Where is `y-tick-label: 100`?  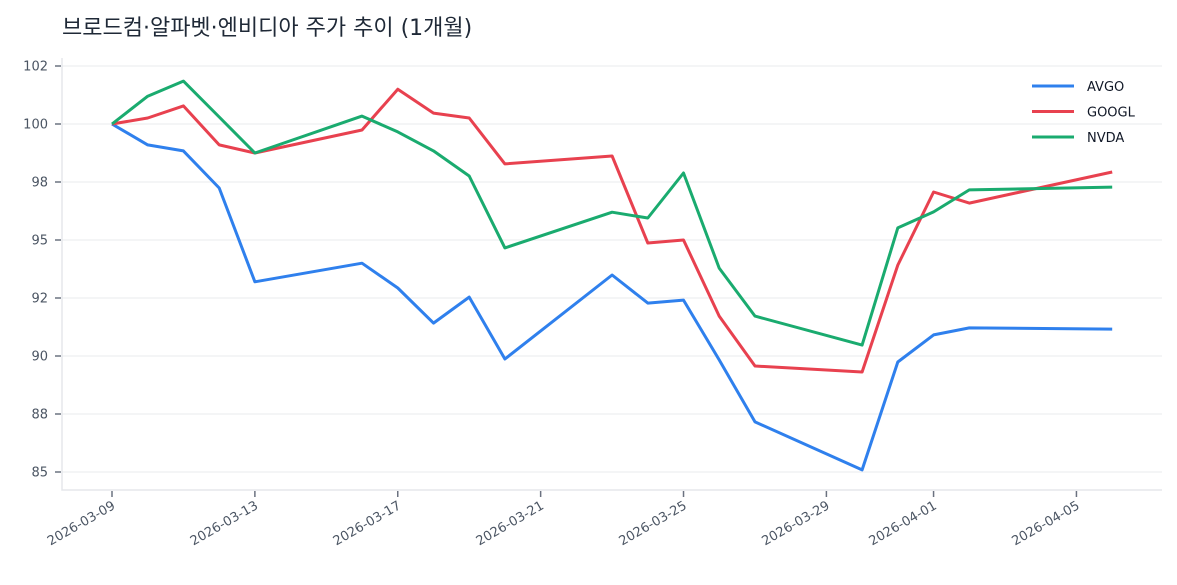 y-tick-label: 100 is located at coordinates (35, 125).